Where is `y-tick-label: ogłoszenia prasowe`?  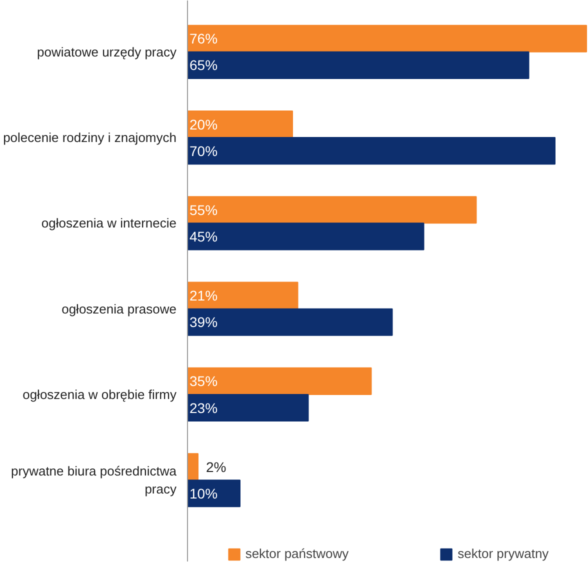 y-tick-label: ogłoszenia prasowe is located at coordinates (119, 308).